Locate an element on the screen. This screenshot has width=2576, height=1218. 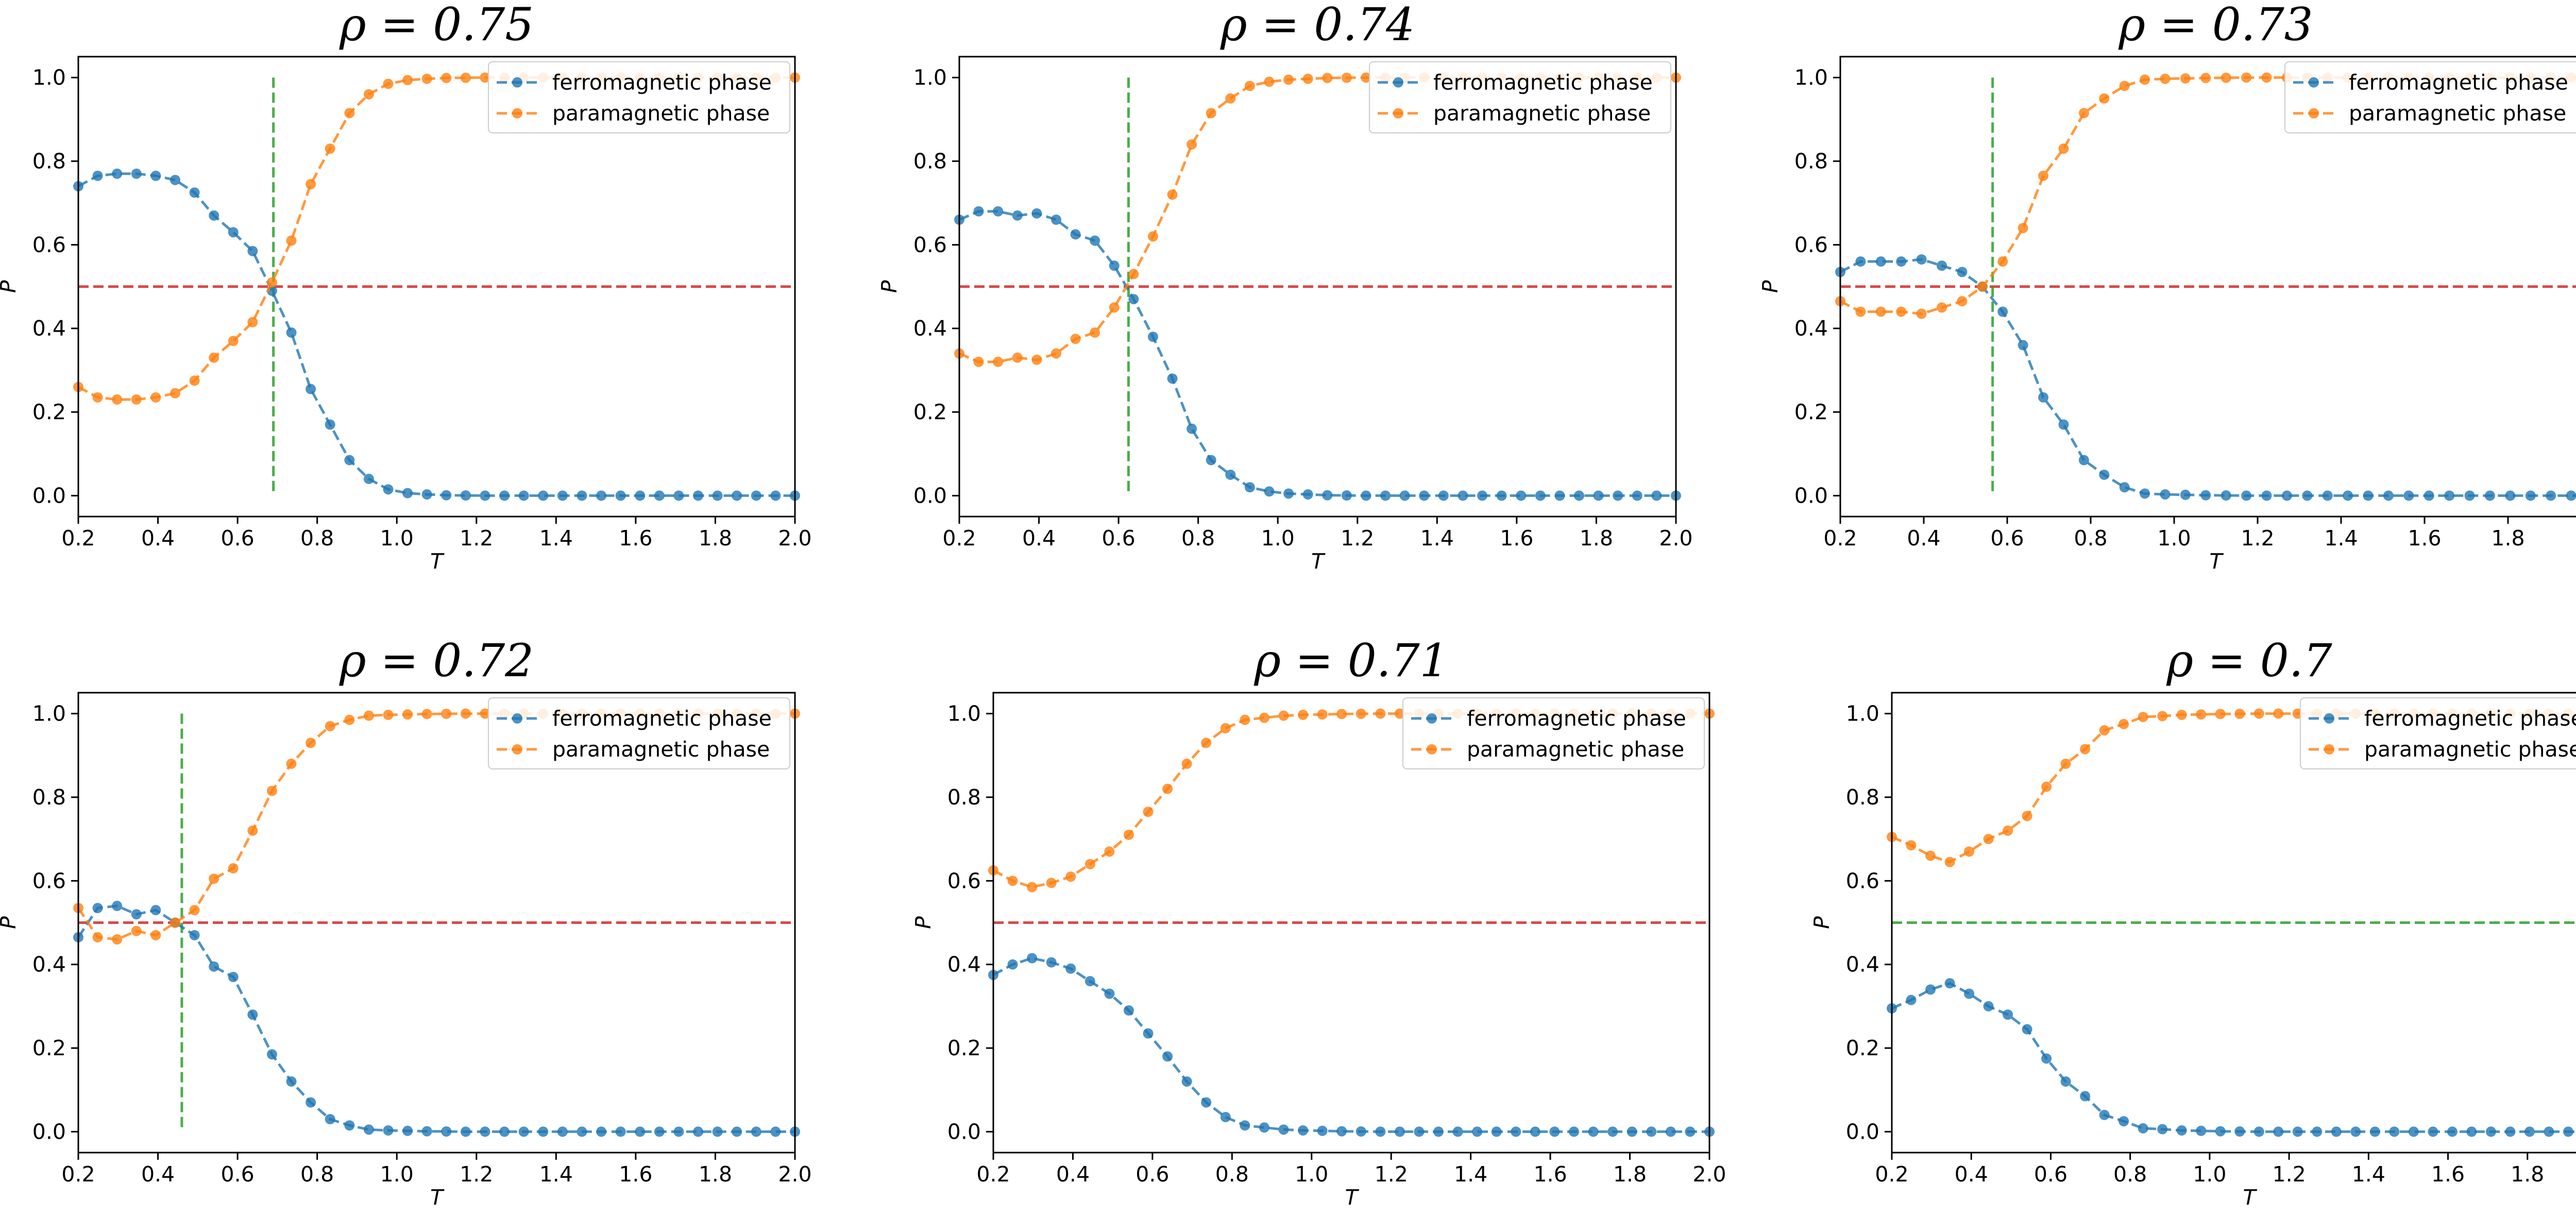
series-ferromagnetic is located at coordinates (436, 334).